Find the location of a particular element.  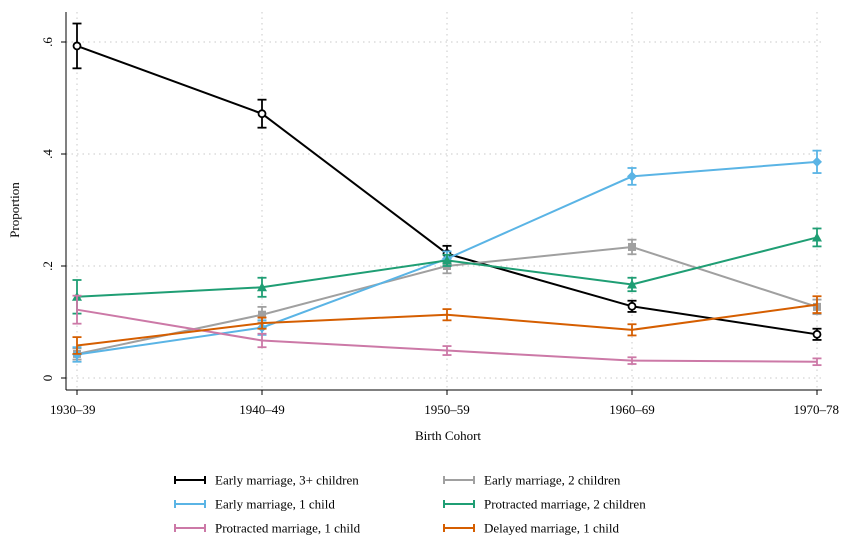

legend-item: Early marriage, 1 child is located at coordinates (254, 504).